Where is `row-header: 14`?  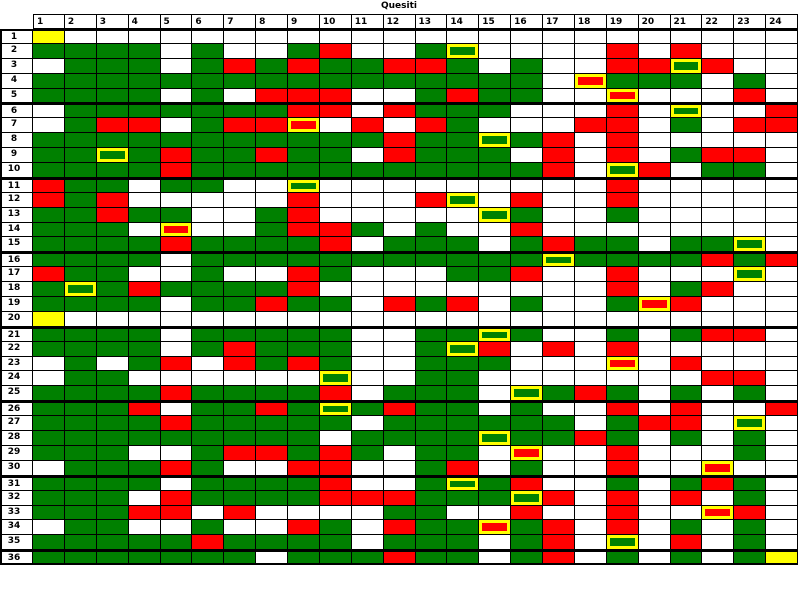 row-header: 14 is located at coordinates (16, 230).